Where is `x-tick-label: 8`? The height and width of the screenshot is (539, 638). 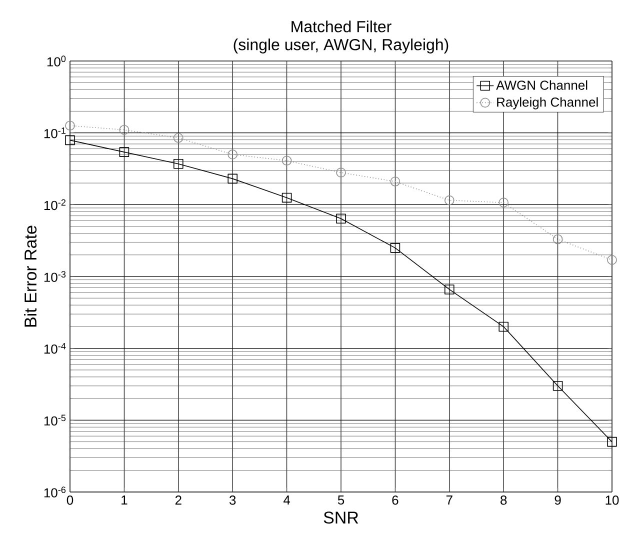 x-tick-label: 8 is located at coordinates (503, 500).